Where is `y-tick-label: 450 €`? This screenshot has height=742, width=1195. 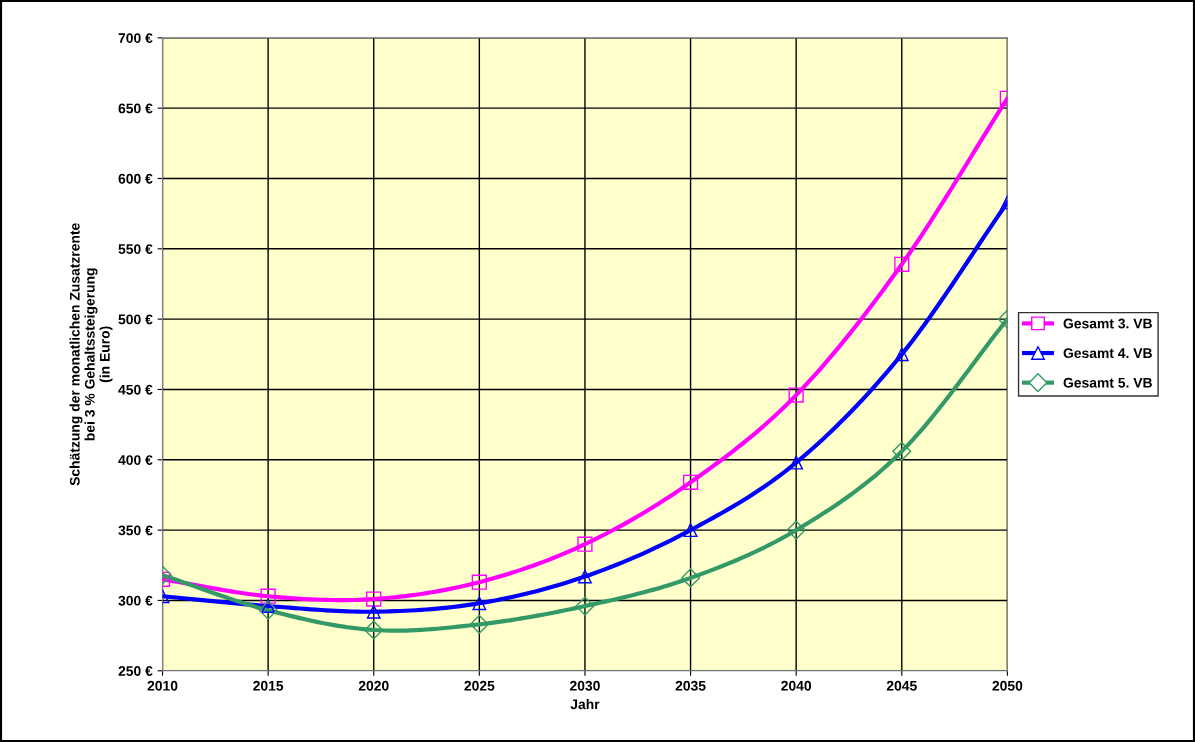 y-tick-label: 450 € is located at coordinates (135, 389).